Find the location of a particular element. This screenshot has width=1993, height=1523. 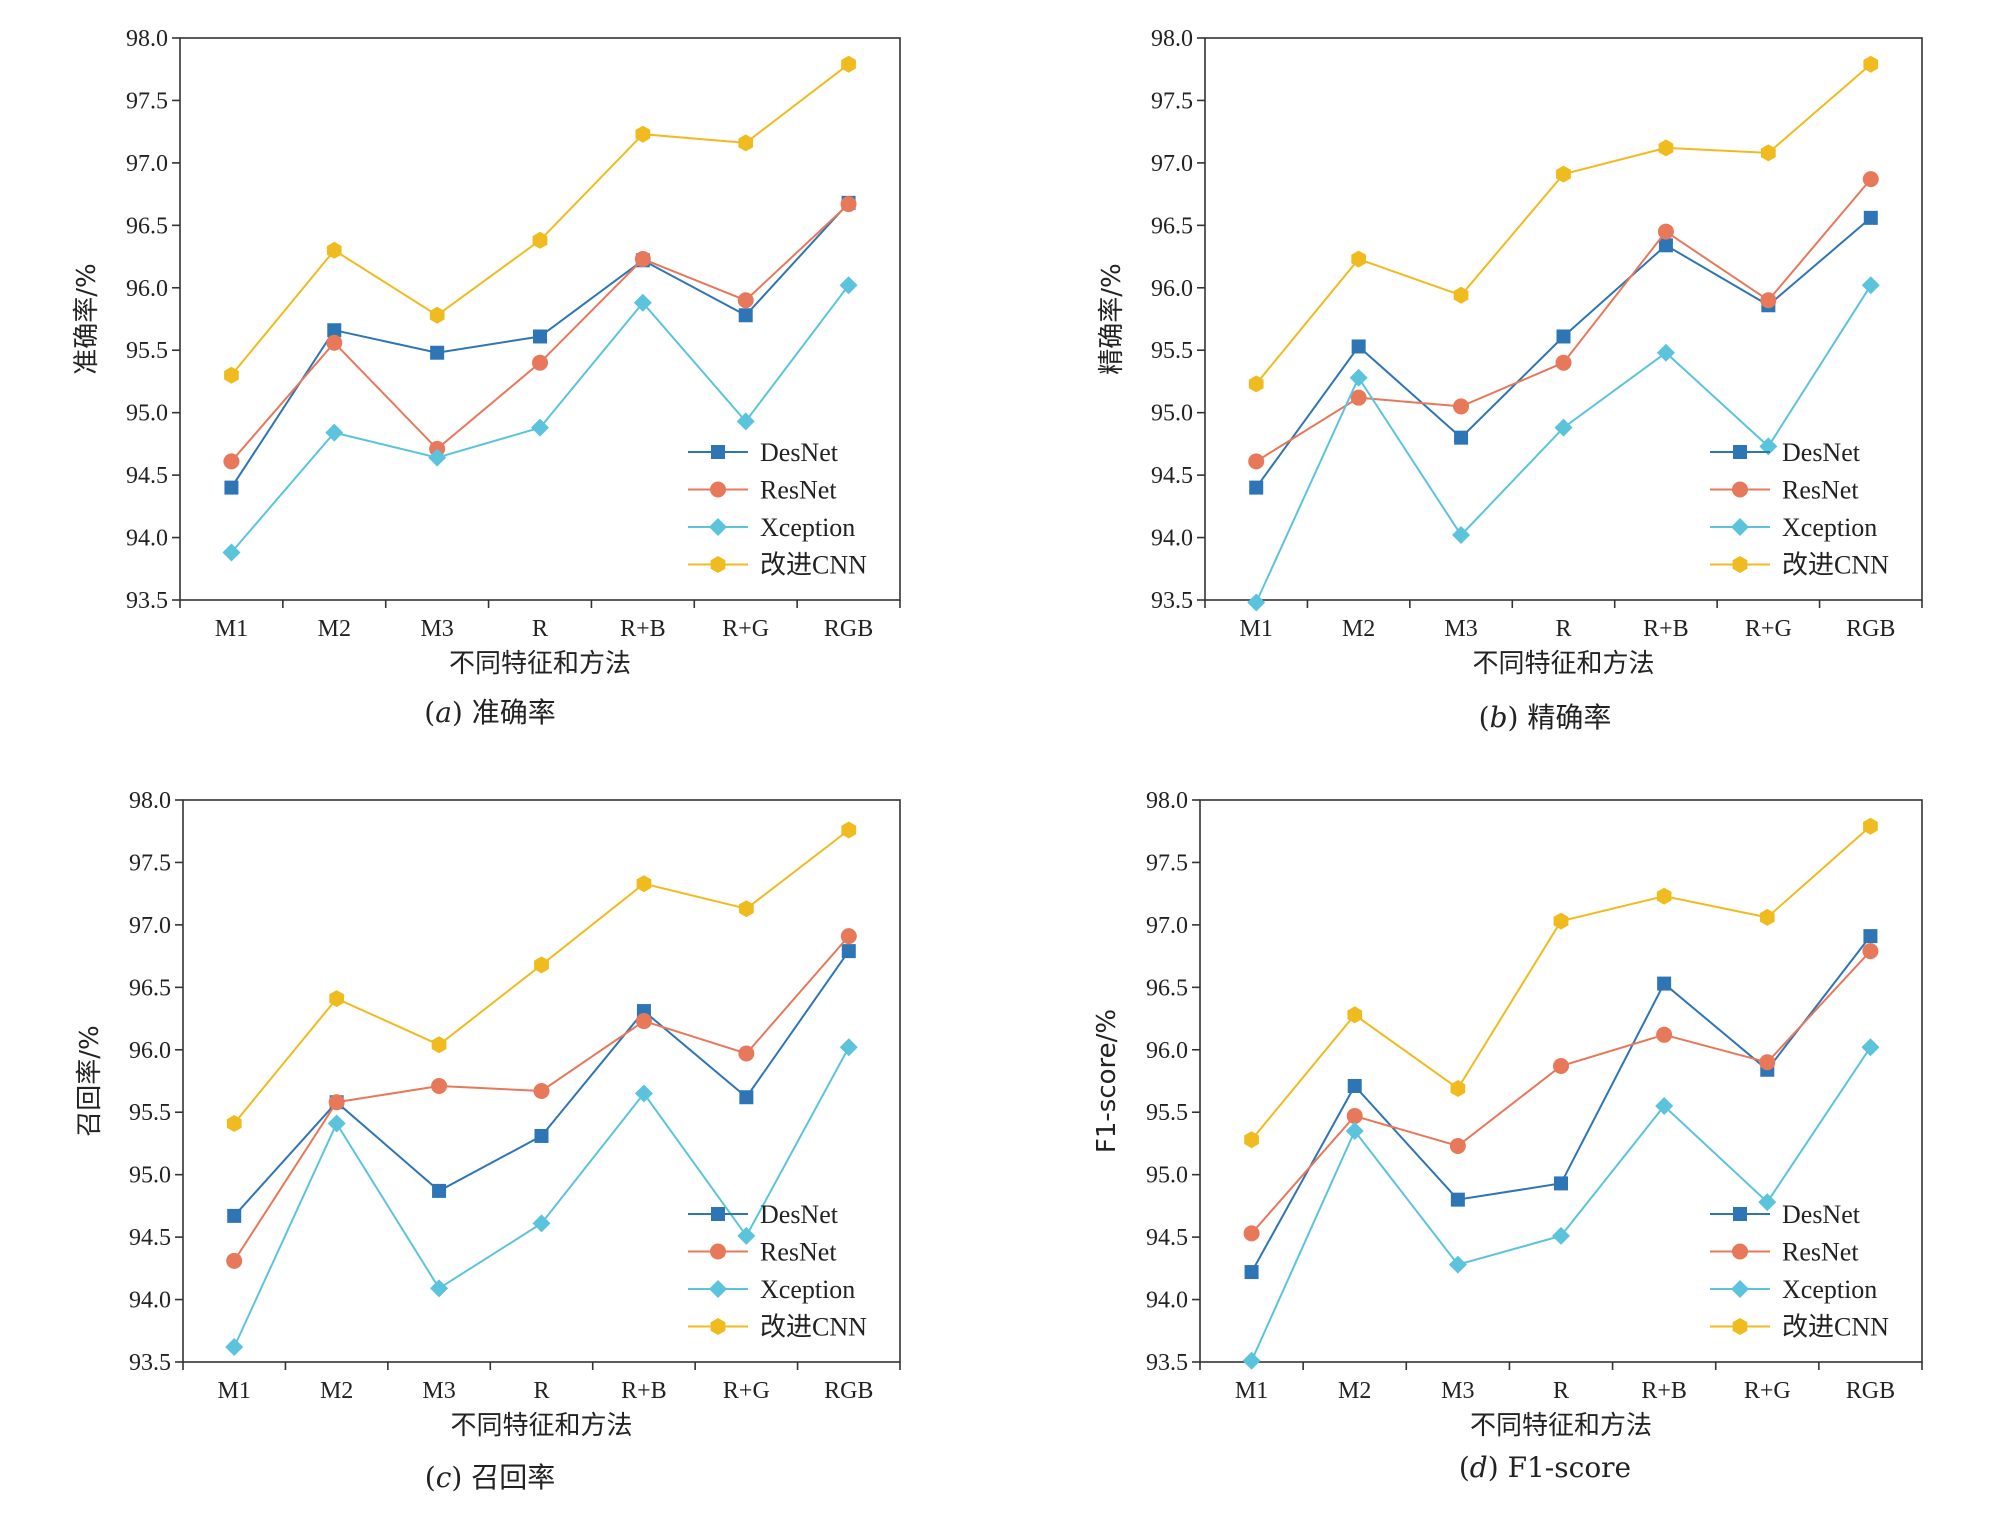

y-tick-label: 95.5 is located at coordinates (147, 351).